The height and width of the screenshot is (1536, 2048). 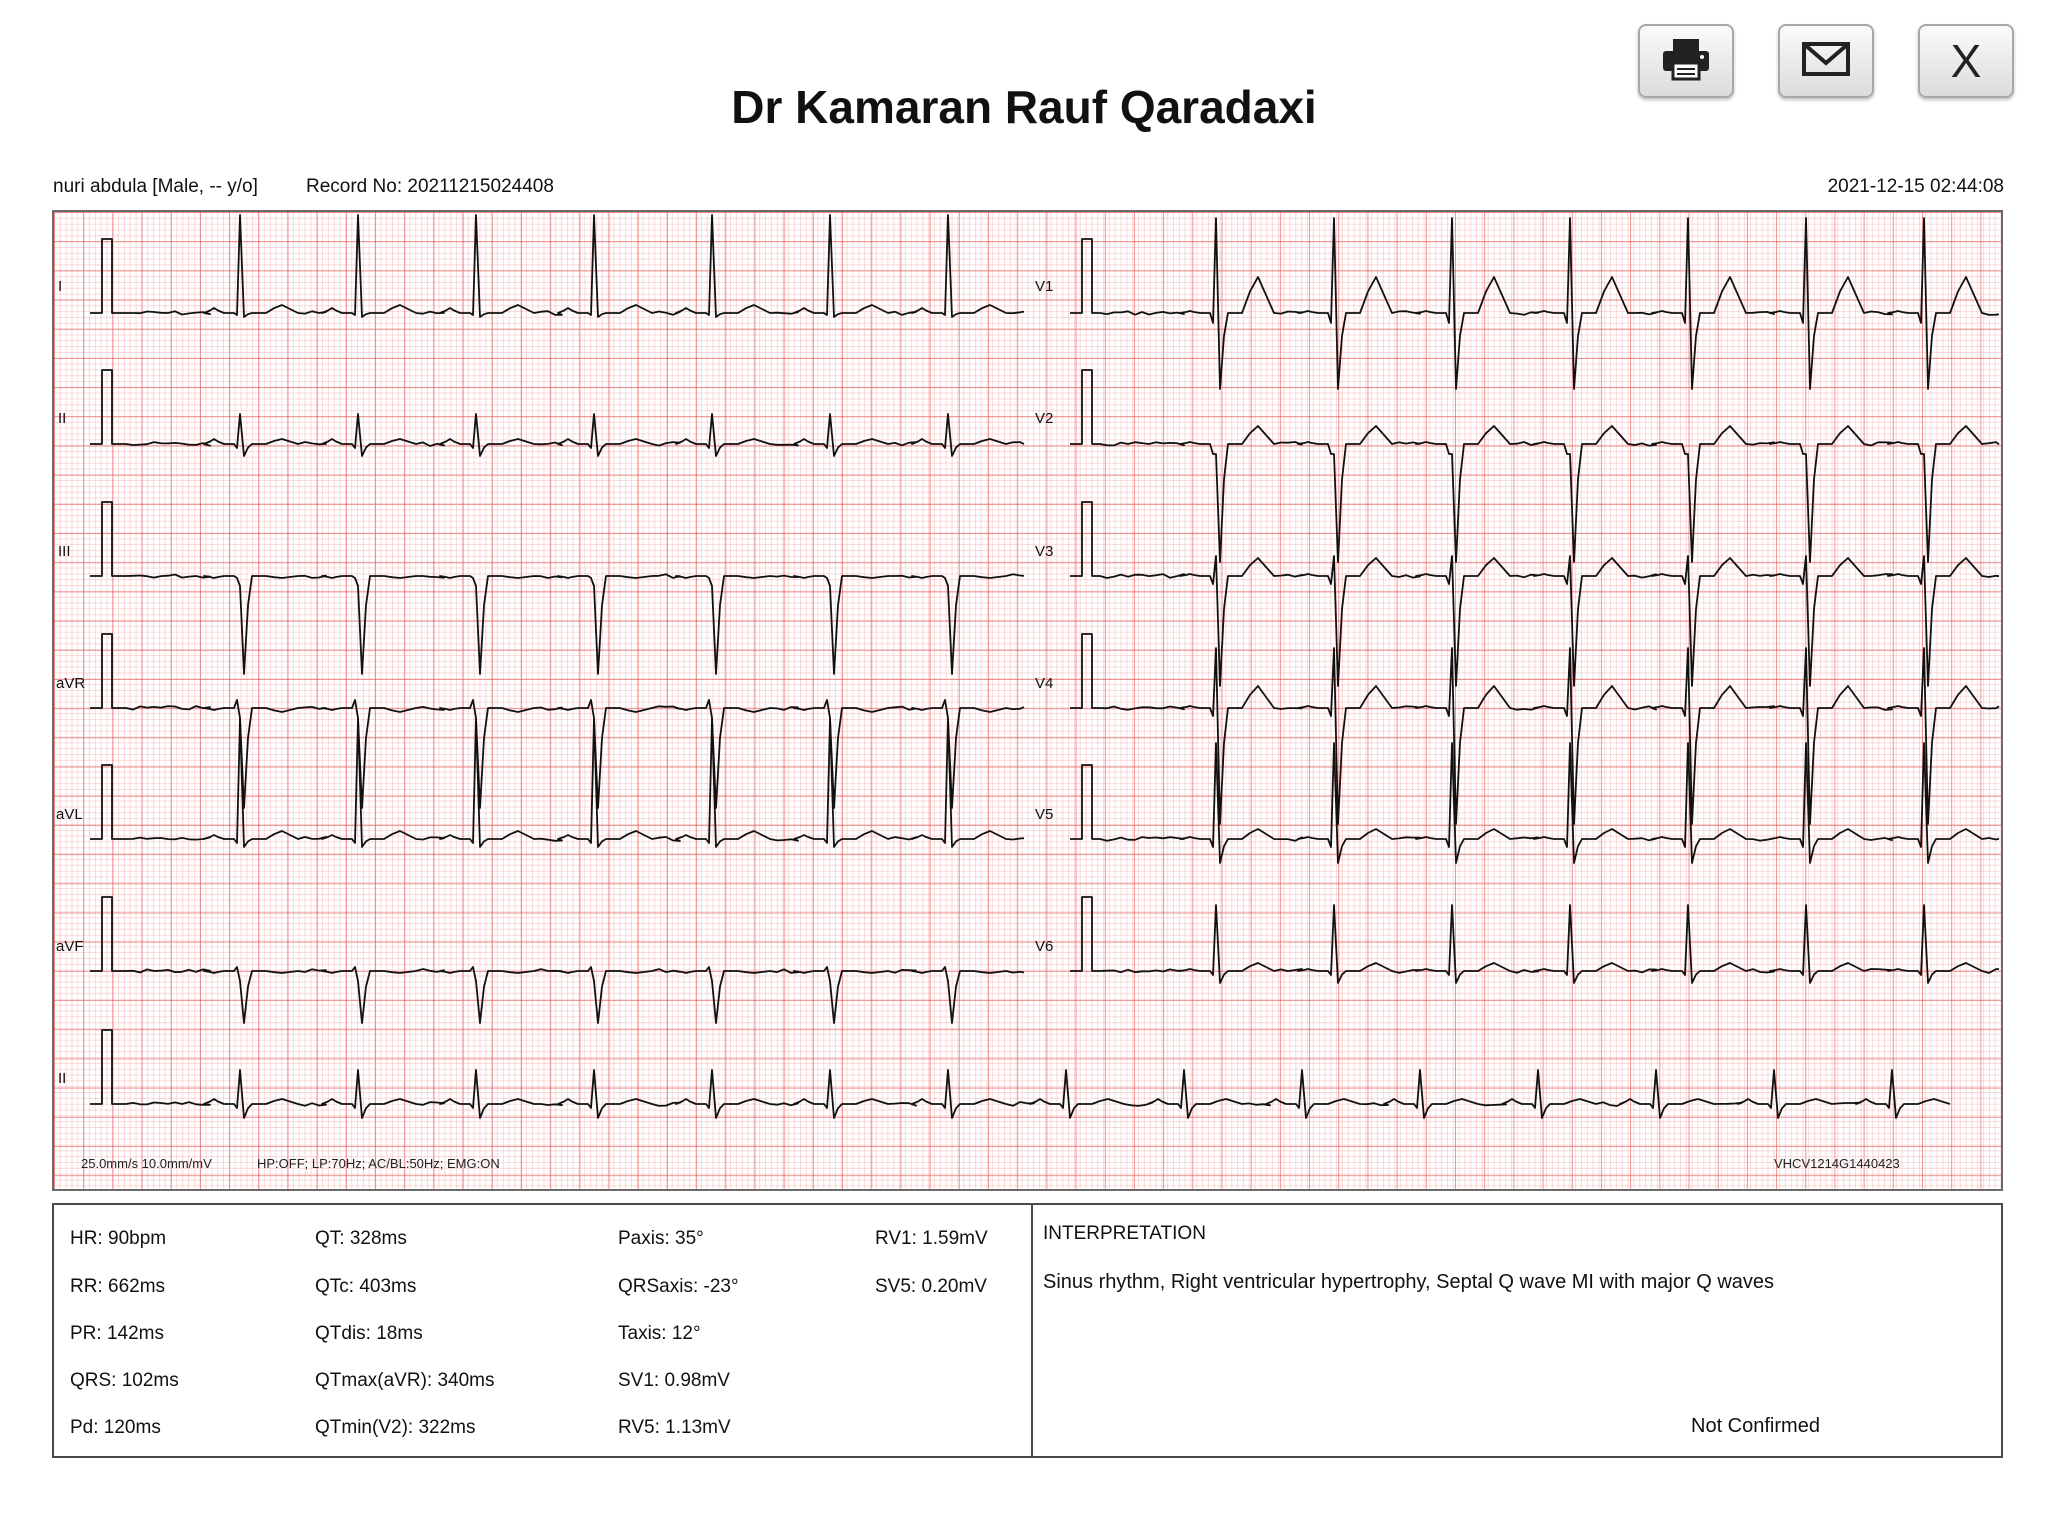 What do you see at coordinates (674, 1427) in the screenshot?
I see `param-rv5: RV5: 1.13mV` at bounding box center [674, 1427].